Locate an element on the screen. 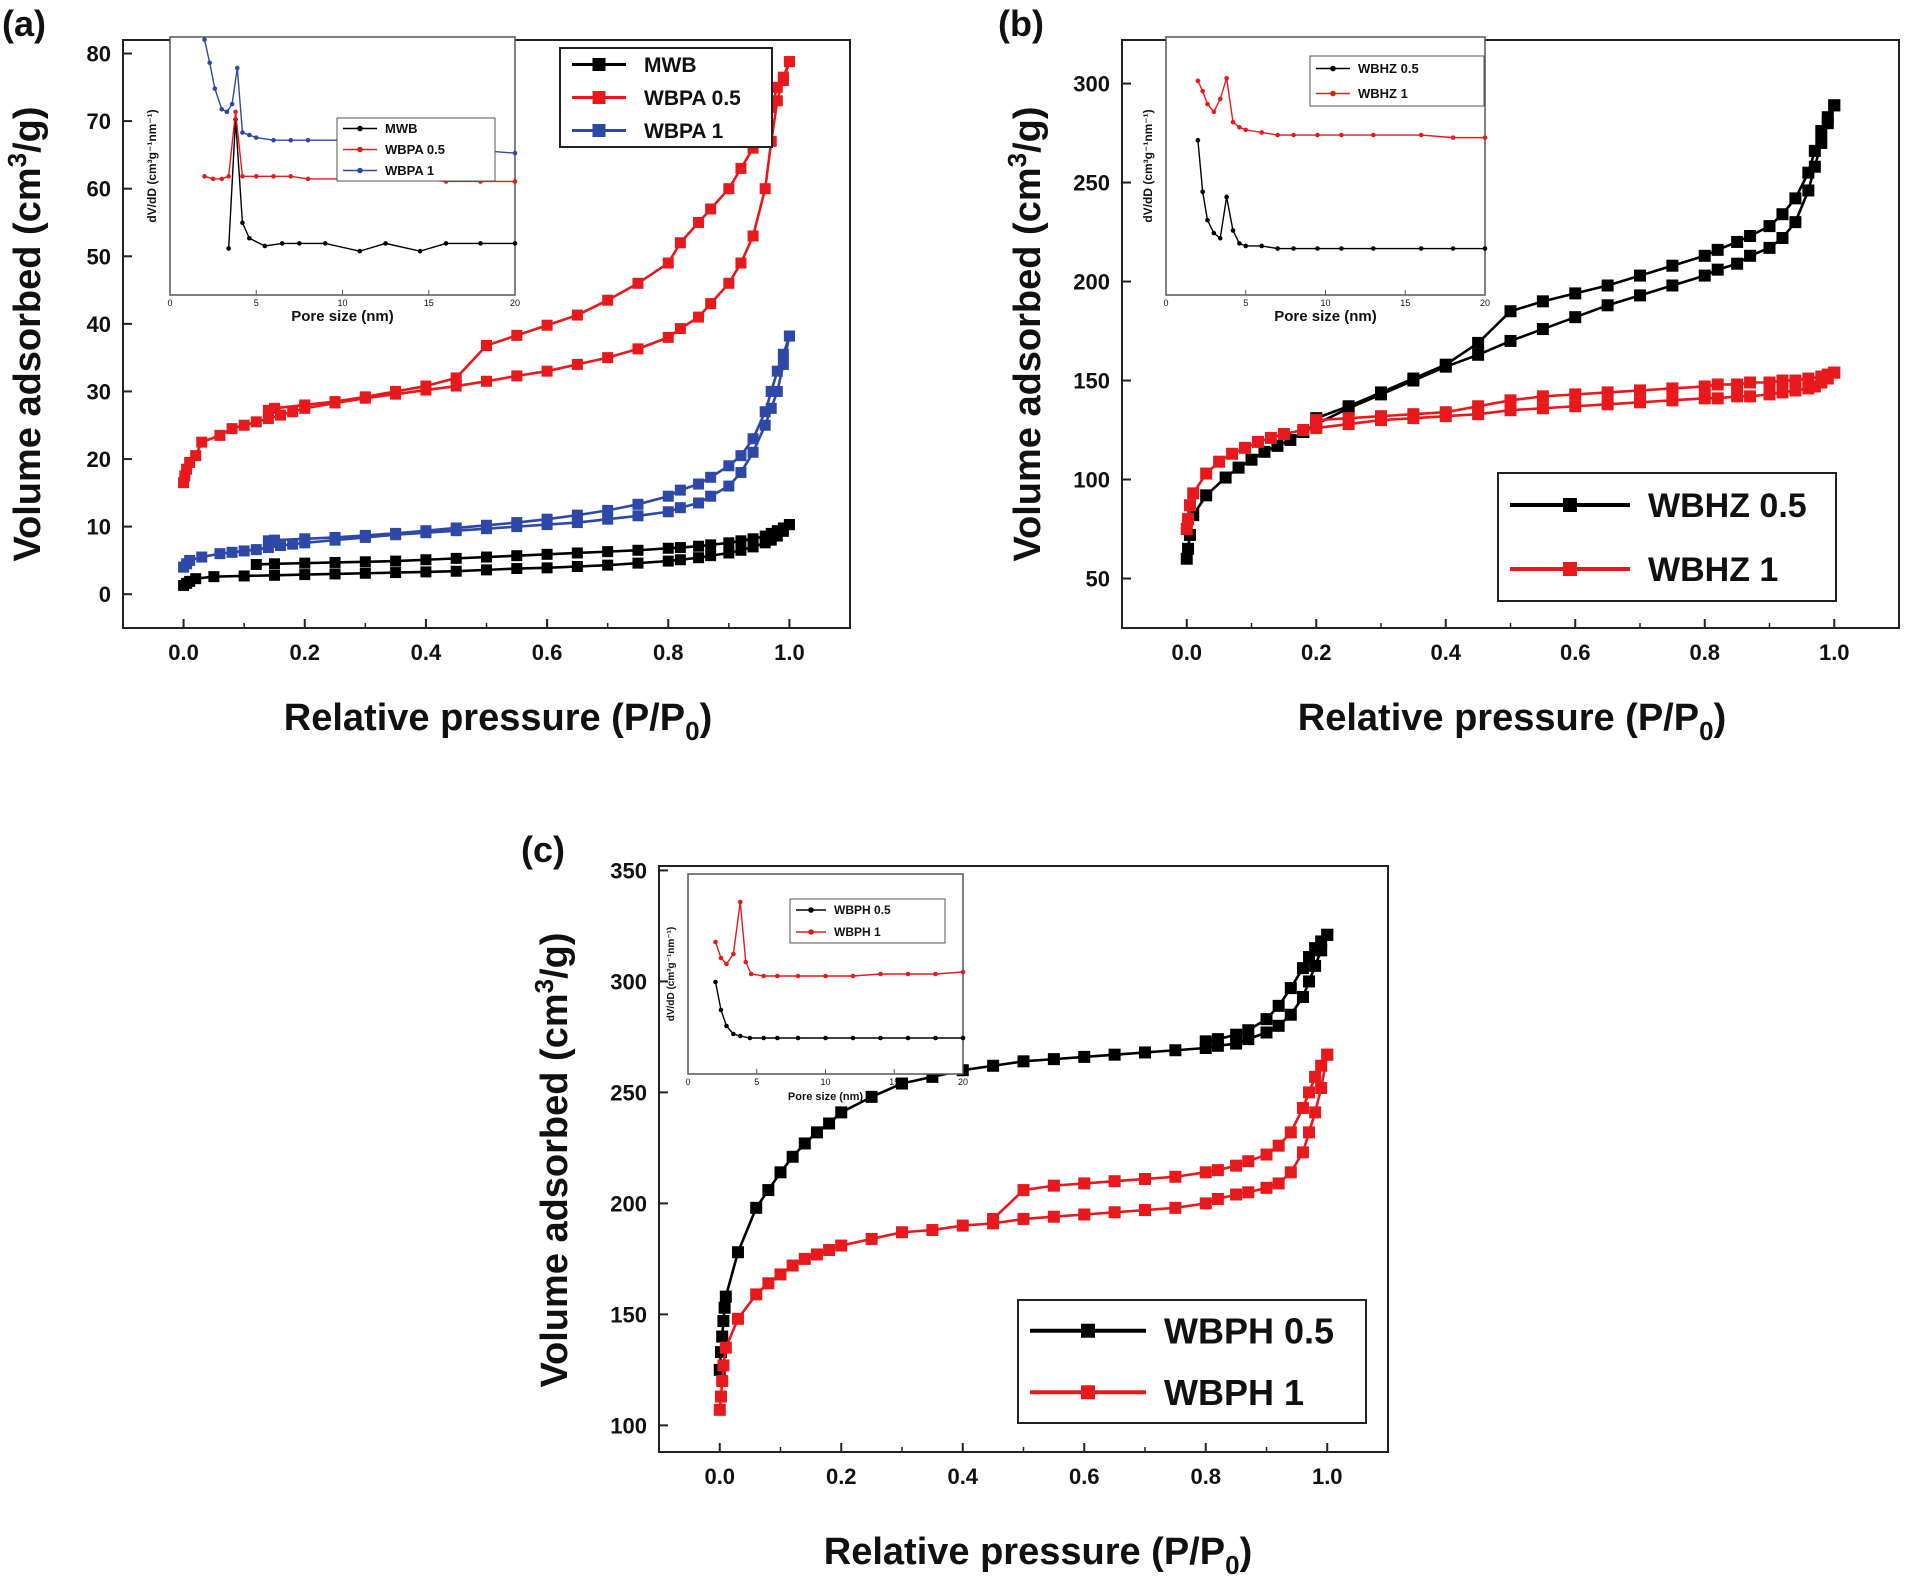  panel-label: (c) is located at coordinates (543, 849).